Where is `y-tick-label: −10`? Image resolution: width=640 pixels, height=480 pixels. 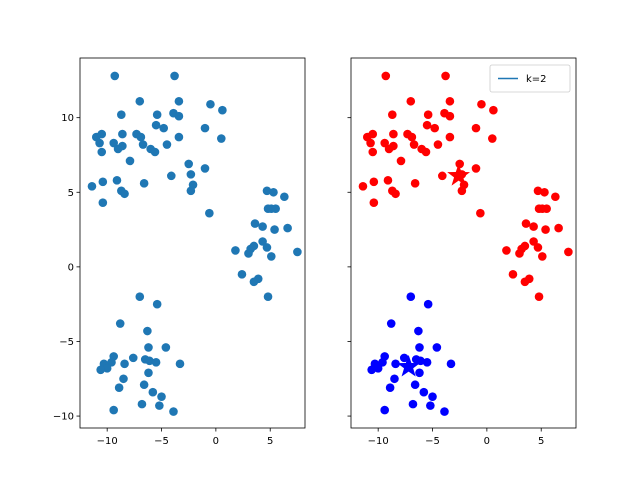
y-tick-label: −10 is located at coordinates (63, 417).